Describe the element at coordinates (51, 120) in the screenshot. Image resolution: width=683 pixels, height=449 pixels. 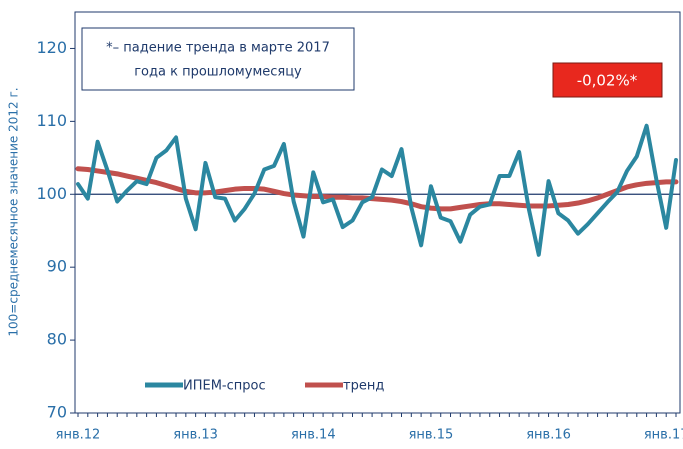
I see `y-tick-label: 110` at that location.